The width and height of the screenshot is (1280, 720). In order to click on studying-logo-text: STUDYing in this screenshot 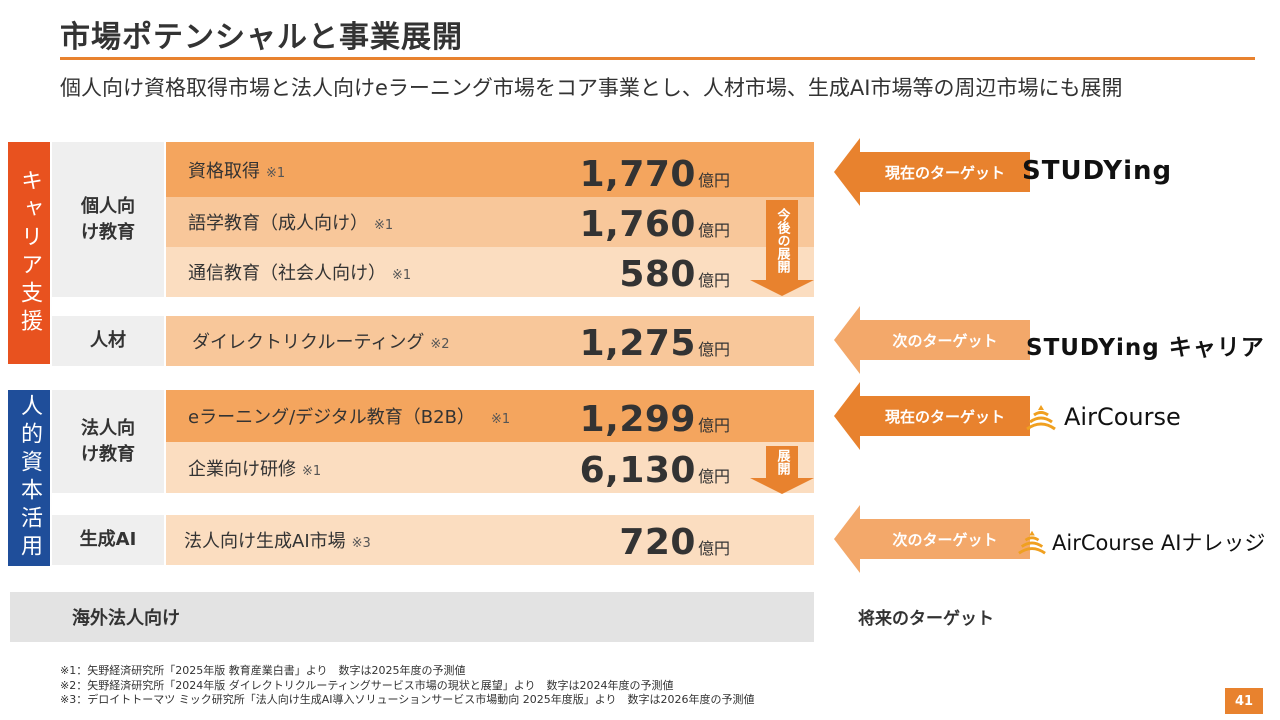, I will do `click(1097, 171)`.